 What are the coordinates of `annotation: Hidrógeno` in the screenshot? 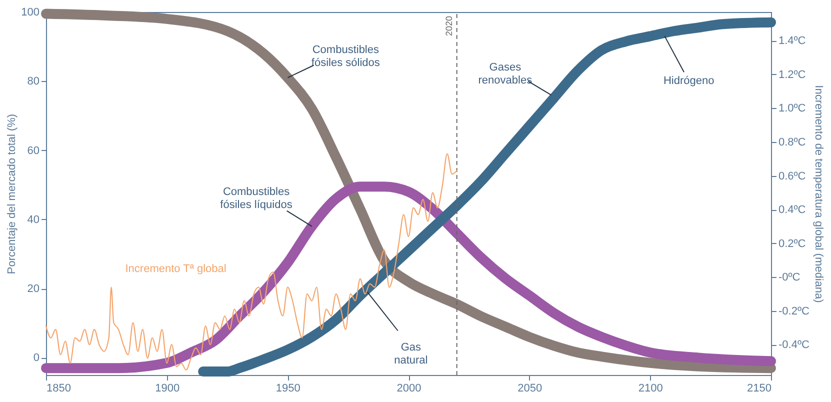 It's located at (688, 81).